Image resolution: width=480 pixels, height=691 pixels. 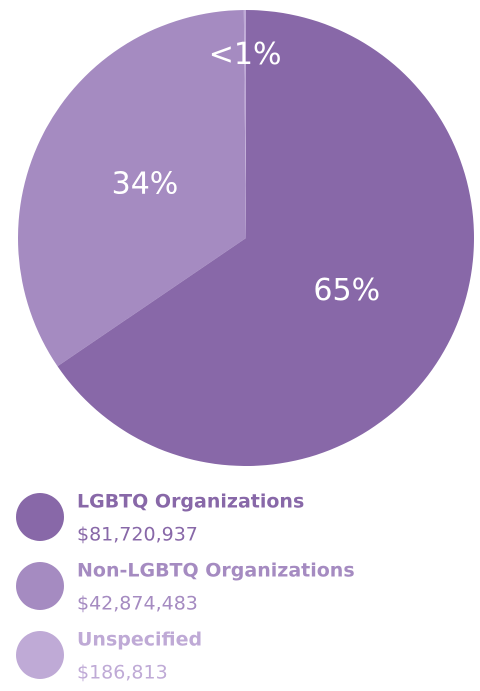 I want to click on legend-amount: $186,813, so click(x=122, y=673).